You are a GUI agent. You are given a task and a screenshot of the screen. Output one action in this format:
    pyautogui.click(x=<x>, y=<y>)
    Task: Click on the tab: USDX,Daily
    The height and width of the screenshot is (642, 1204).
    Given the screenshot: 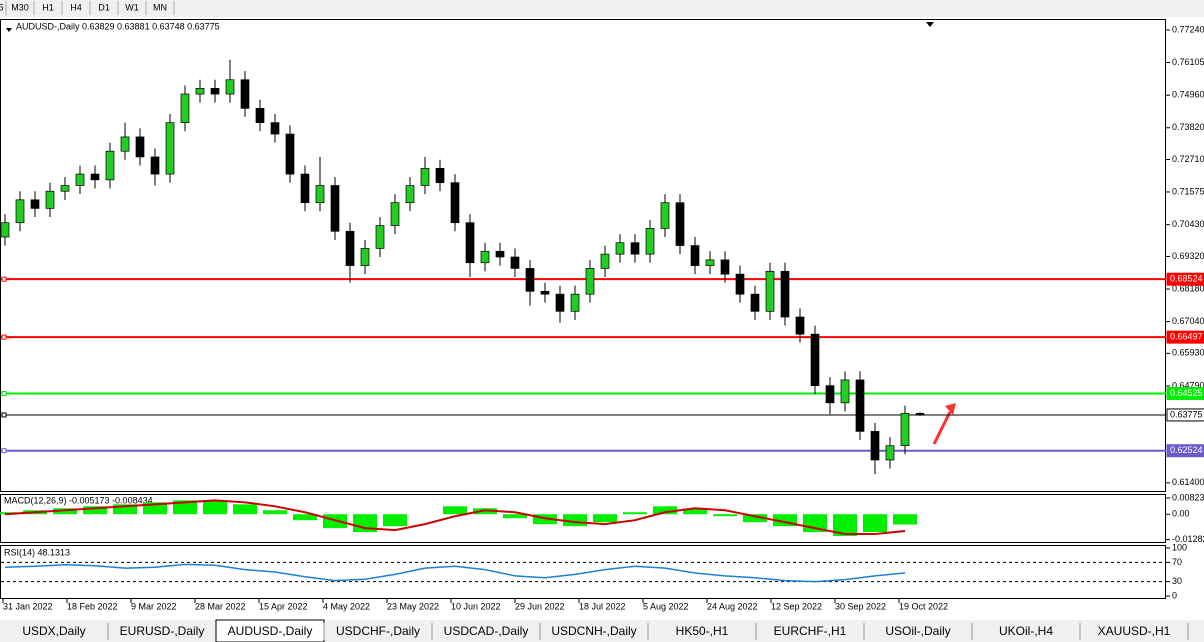 What is the action you would take?
    pyautogui.click(x=53, y=631)
    